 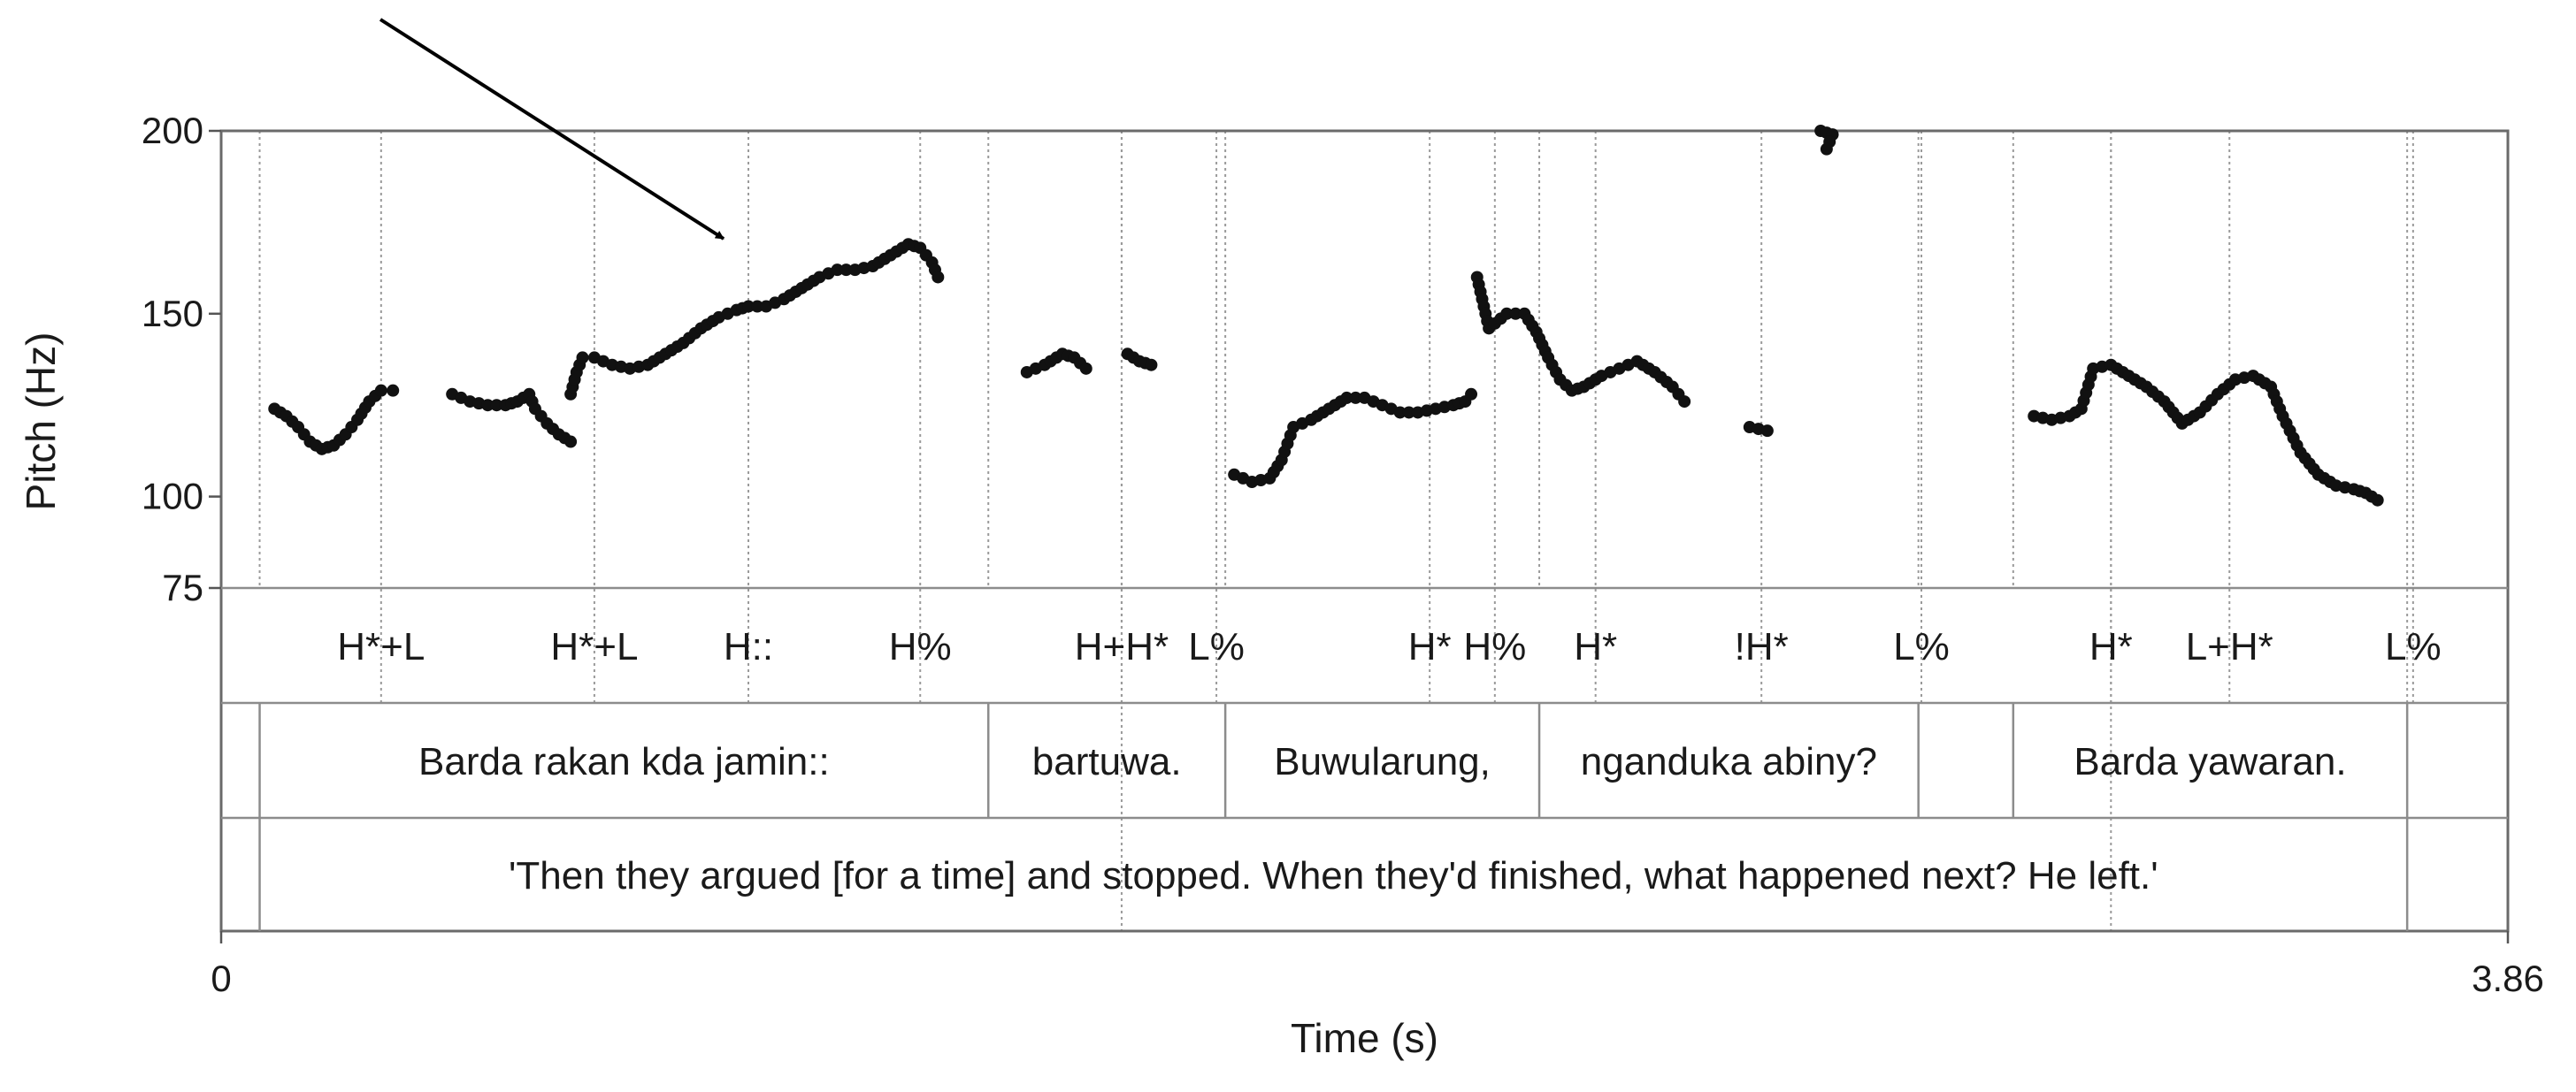 What do you see at coordinates (1107, 761) in the screenshot?
I see `word-label: bartuwa.` at bounding box center [1107, 761].